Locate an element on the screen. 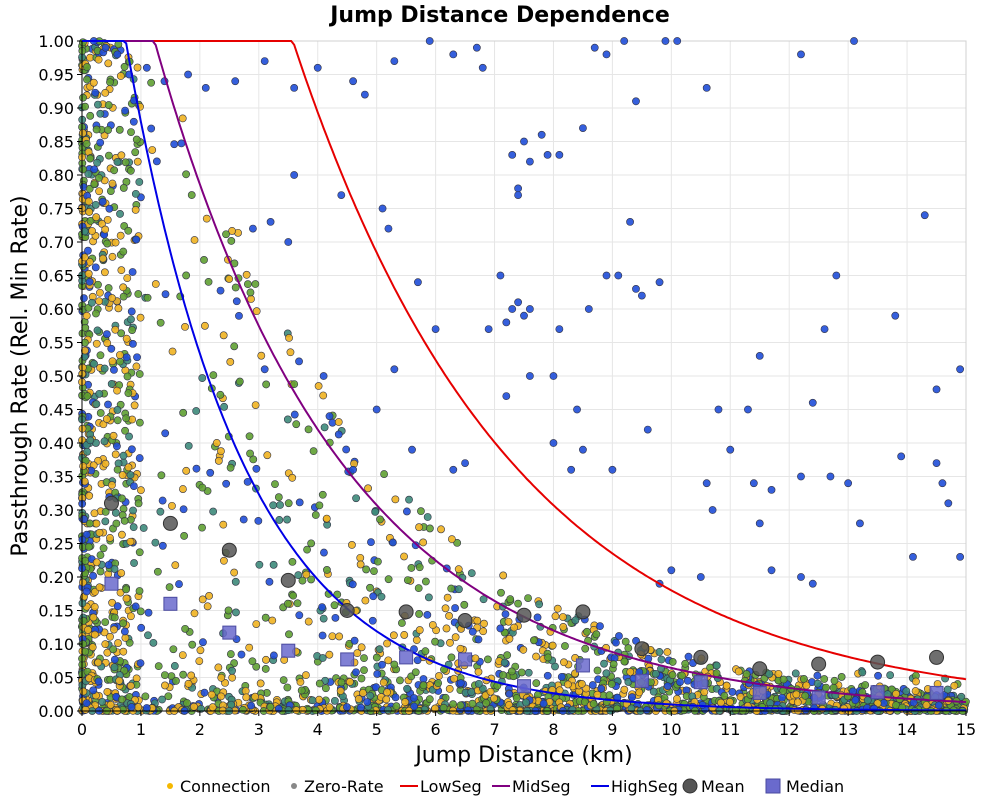 The width and height of the screenshot is (1000, 800). legend-item-connection: Connection is located at coordinates (219, 786).